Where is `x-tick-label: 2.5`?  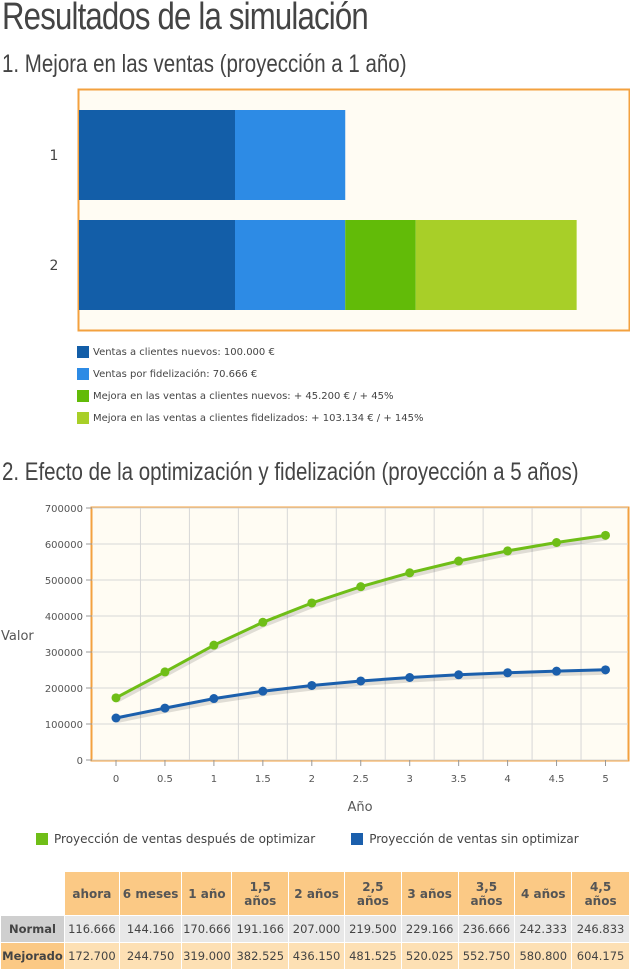
x-tick-label: 2.5 is located at coordinates (361, 779).